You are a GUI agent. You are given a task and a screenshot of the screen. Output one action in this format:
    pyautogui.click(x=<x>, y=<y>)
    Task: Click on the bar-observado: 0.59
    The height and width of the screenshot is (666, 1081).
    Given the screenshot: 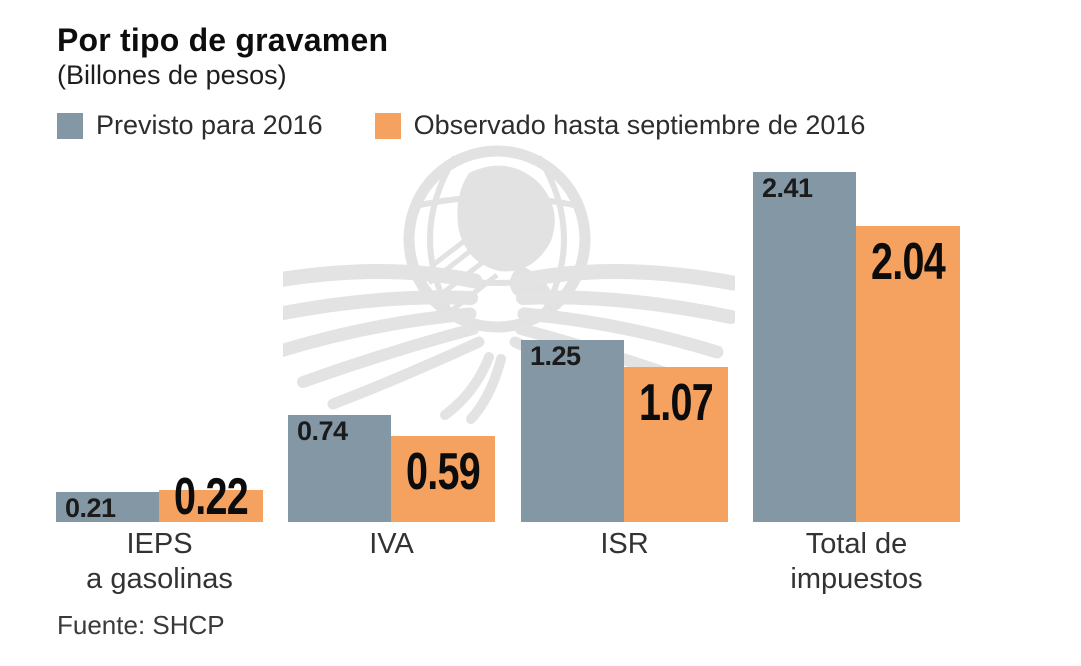 What is the action you would take?
    pyautogui.click(x=443, y=479)
    